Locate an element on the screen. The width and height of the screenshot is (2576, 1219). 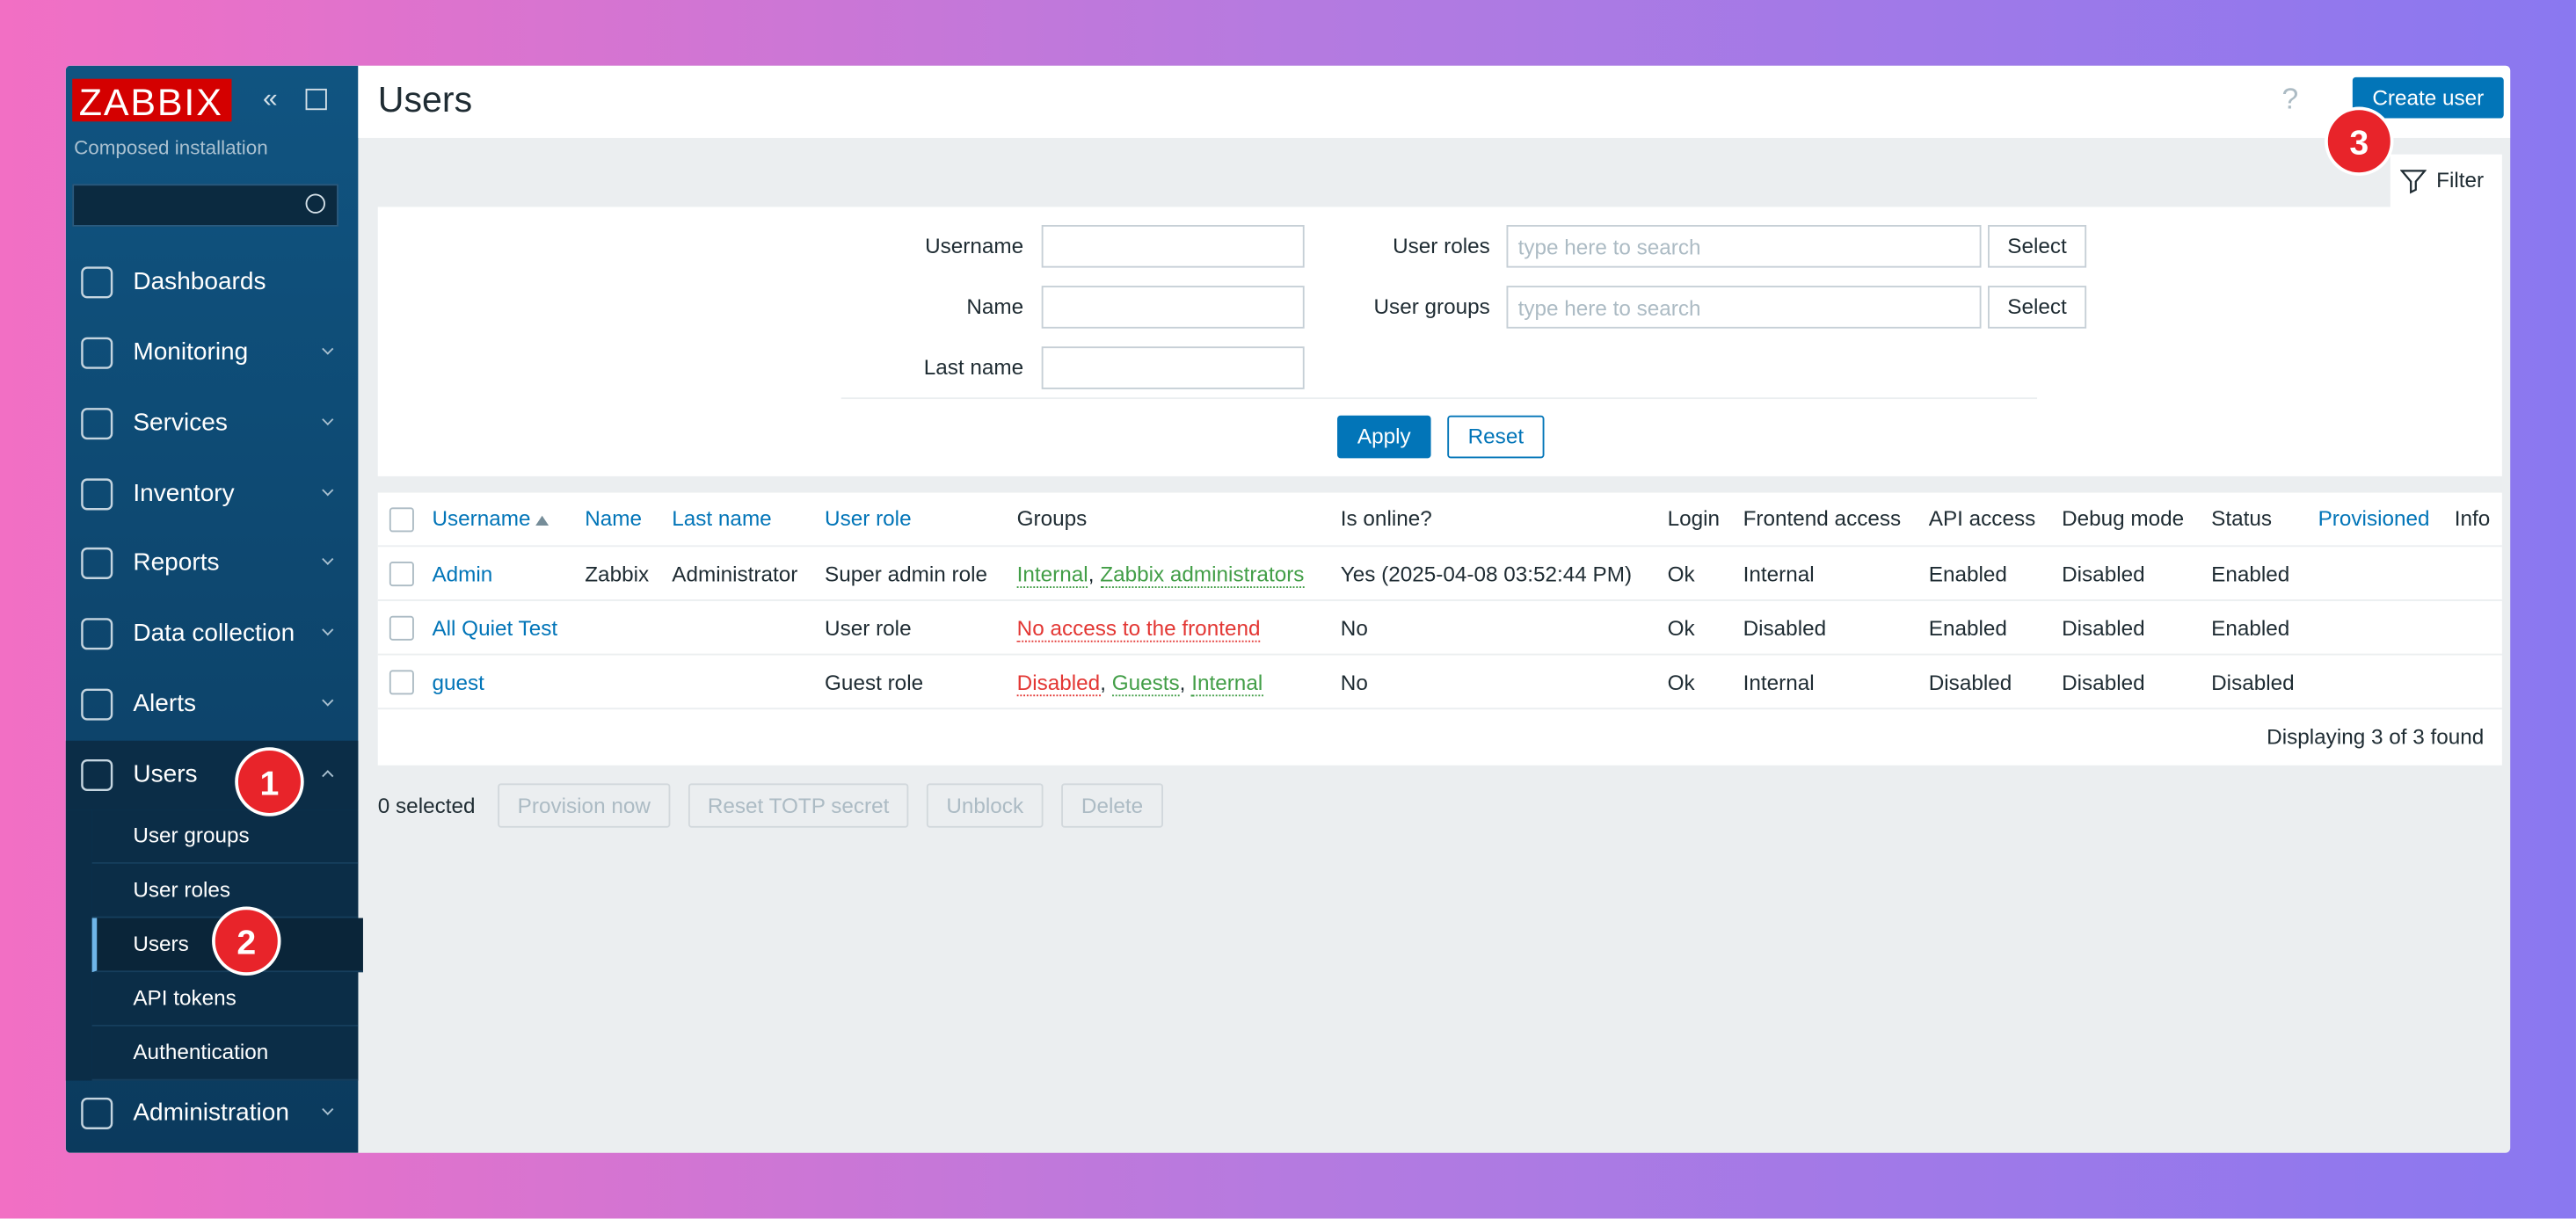
menu-item: Monitoring is located at coordinates (212, 353).